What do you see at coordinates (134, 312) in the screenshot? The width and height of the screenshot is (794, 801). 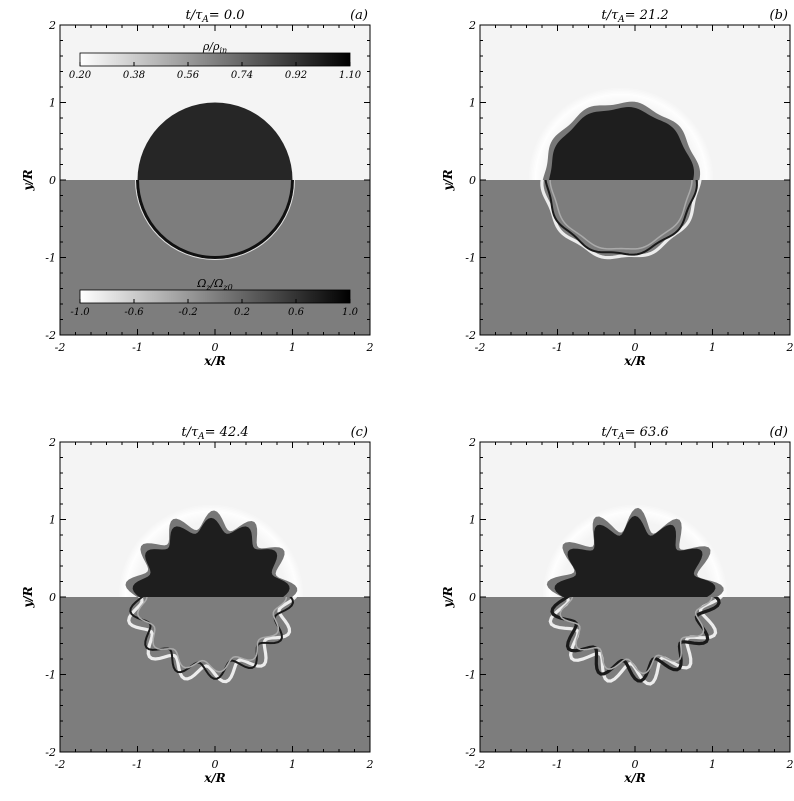 I see `colorbar-tick-label: -0.6` at bounding box center [134, 312].